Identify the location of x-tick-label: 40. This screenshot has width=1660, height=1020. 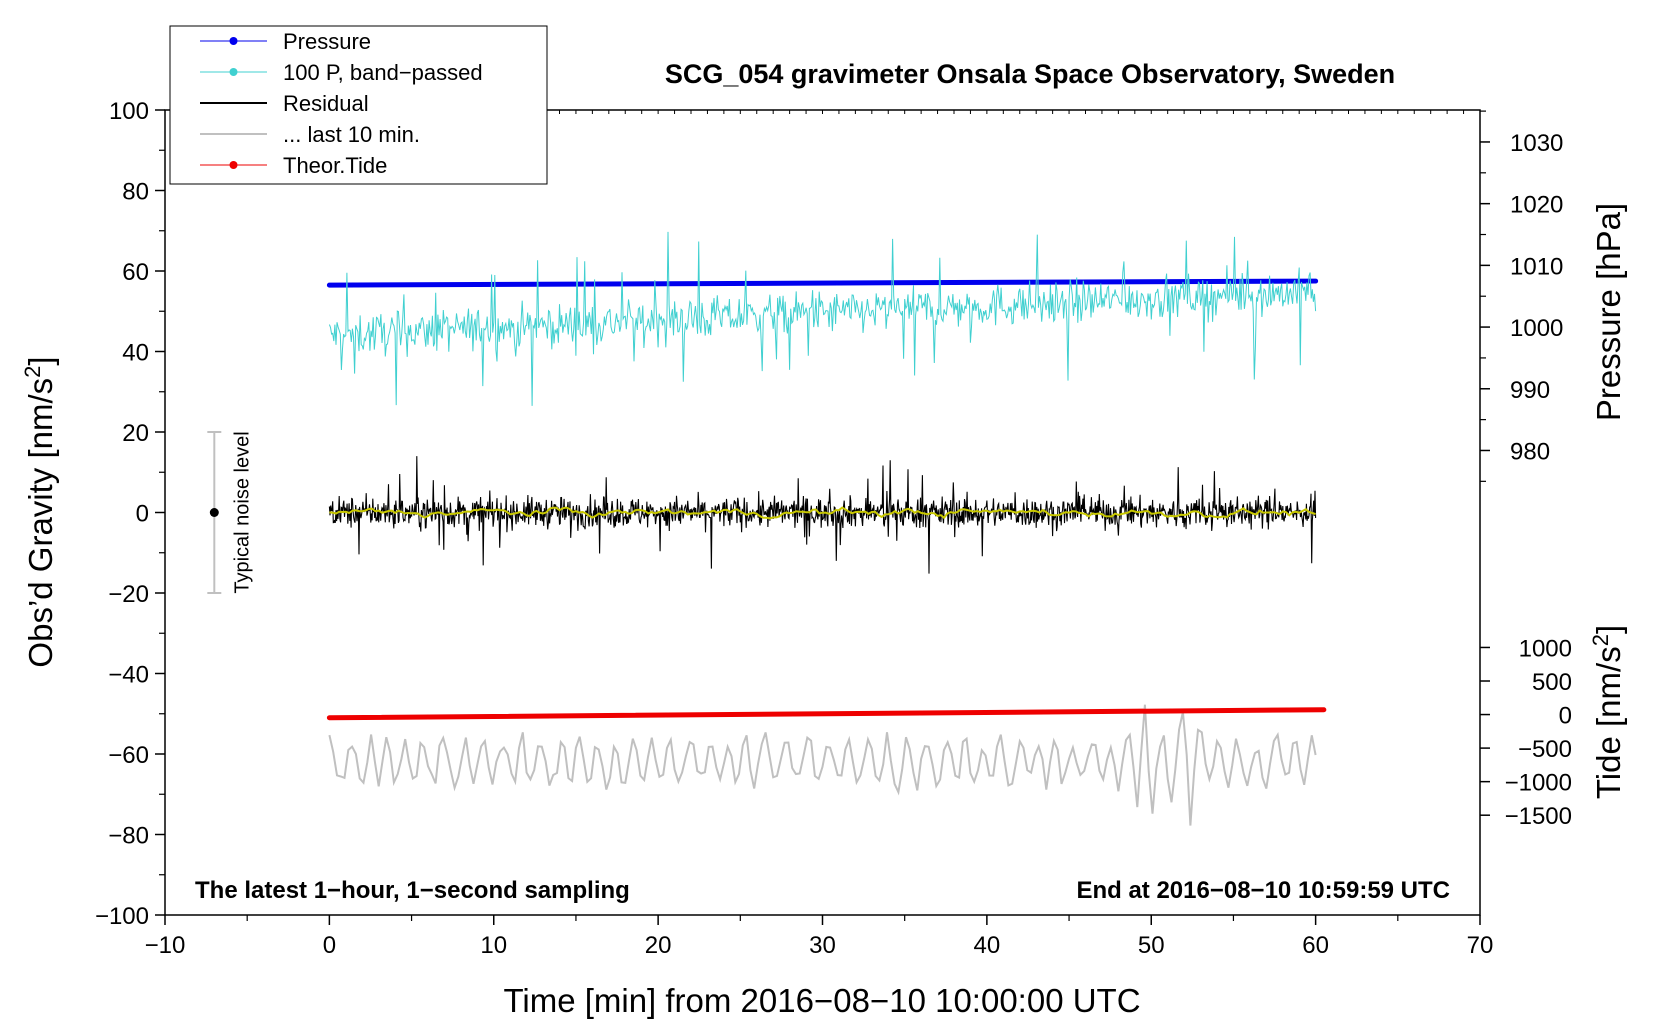
(987, 945).